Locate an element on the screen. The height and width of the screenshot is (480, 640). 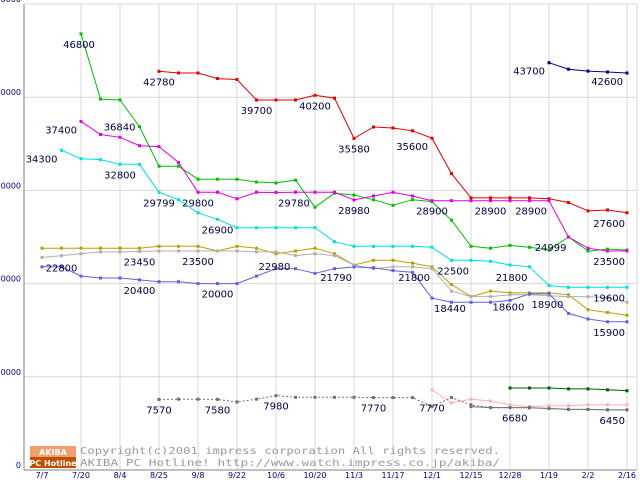
data-label: 27600 is located at coordinates (609, 224).